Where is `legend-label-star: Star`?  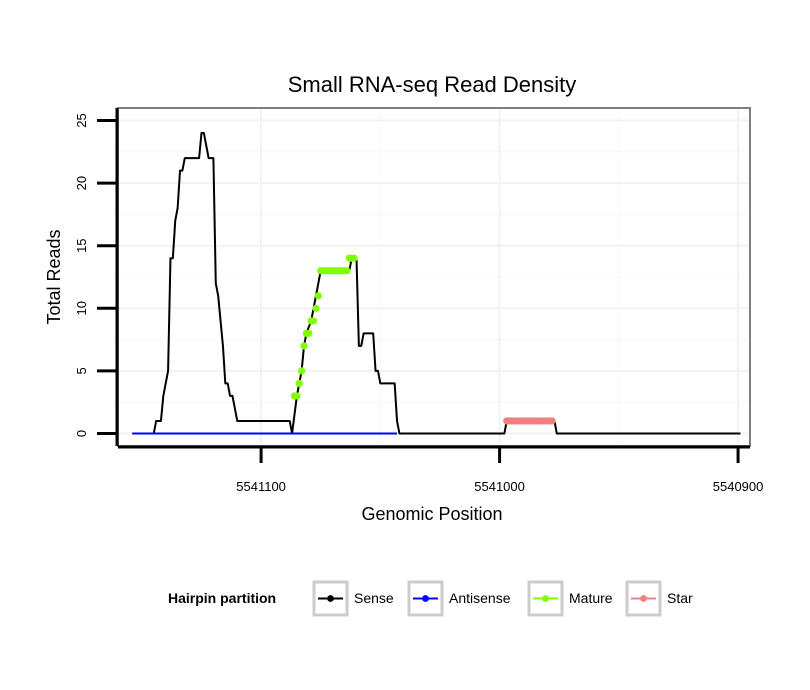 legend-label-star: Star is located at coordinates (680, 598).